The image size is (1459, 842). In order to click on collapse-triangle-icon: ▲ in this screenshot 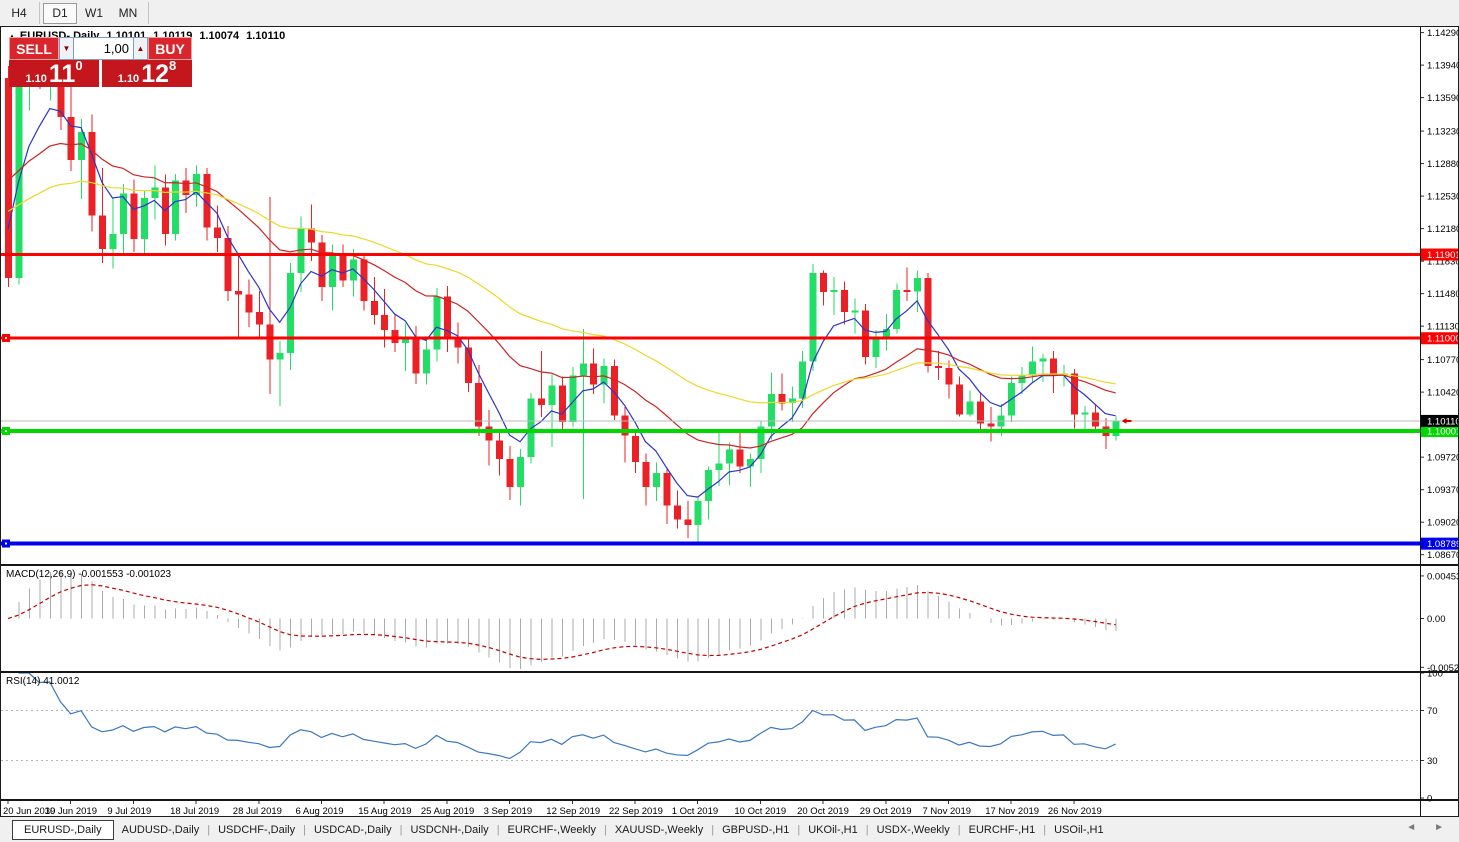, I will do `click(12, 36)`.